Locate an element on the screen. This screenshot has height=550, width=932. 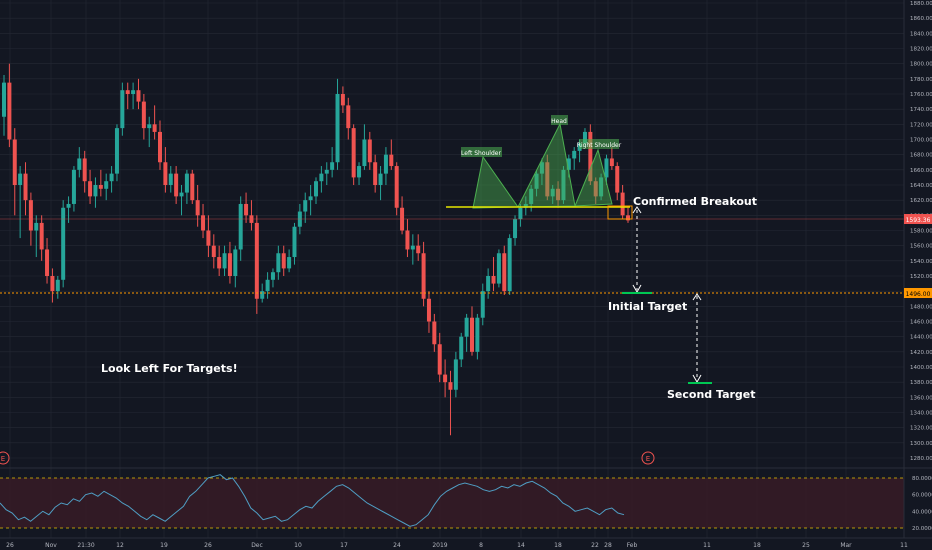
rsi-line is located at coordinates (312, 500).